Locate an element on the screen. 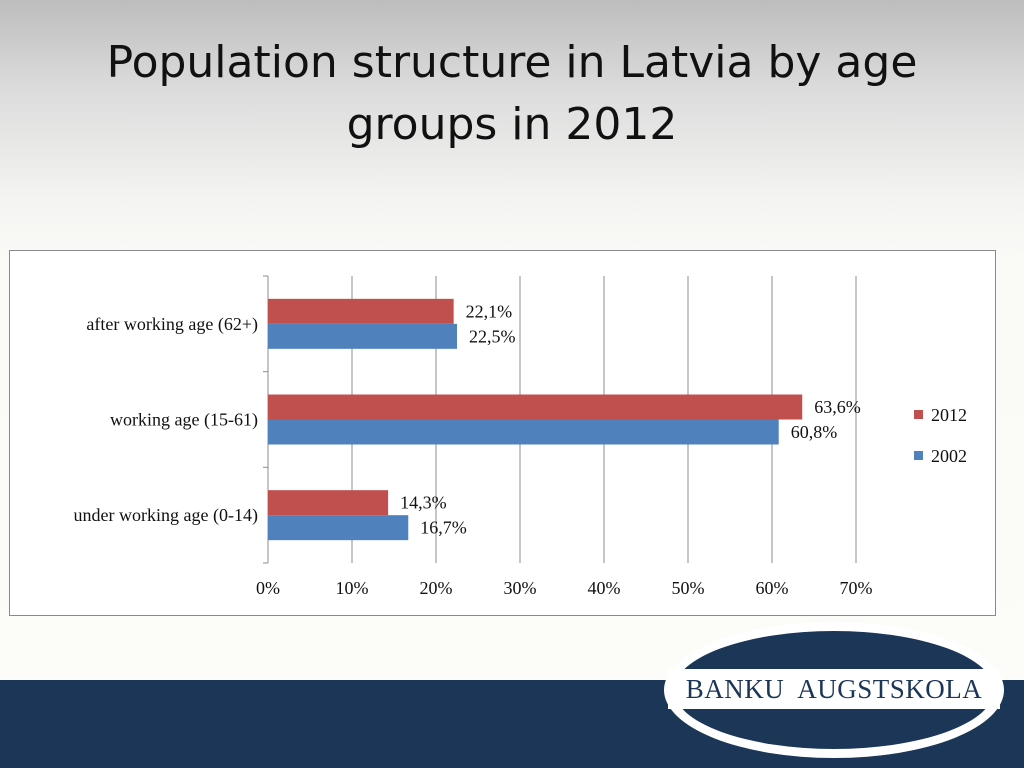 The width and height of the screenshot is (1024, 768). x-tick-label: 0% is located at coordinates (268, 588).